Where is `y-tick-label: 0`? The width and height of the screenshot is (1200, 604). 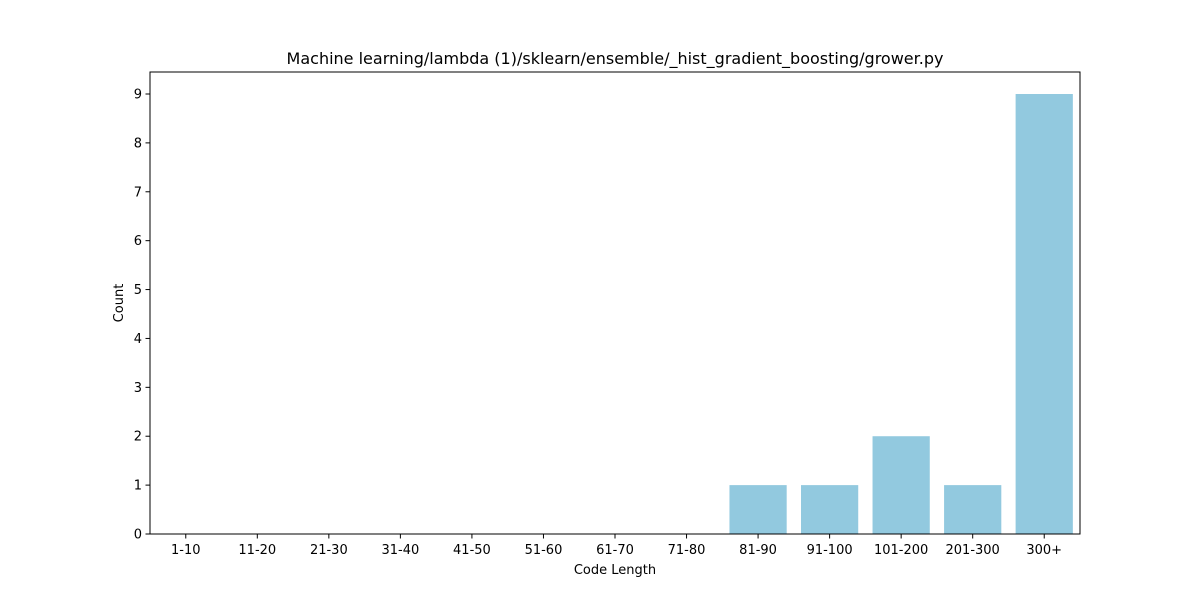 y-tick-label: 0 is located at coordinates (138, 535).